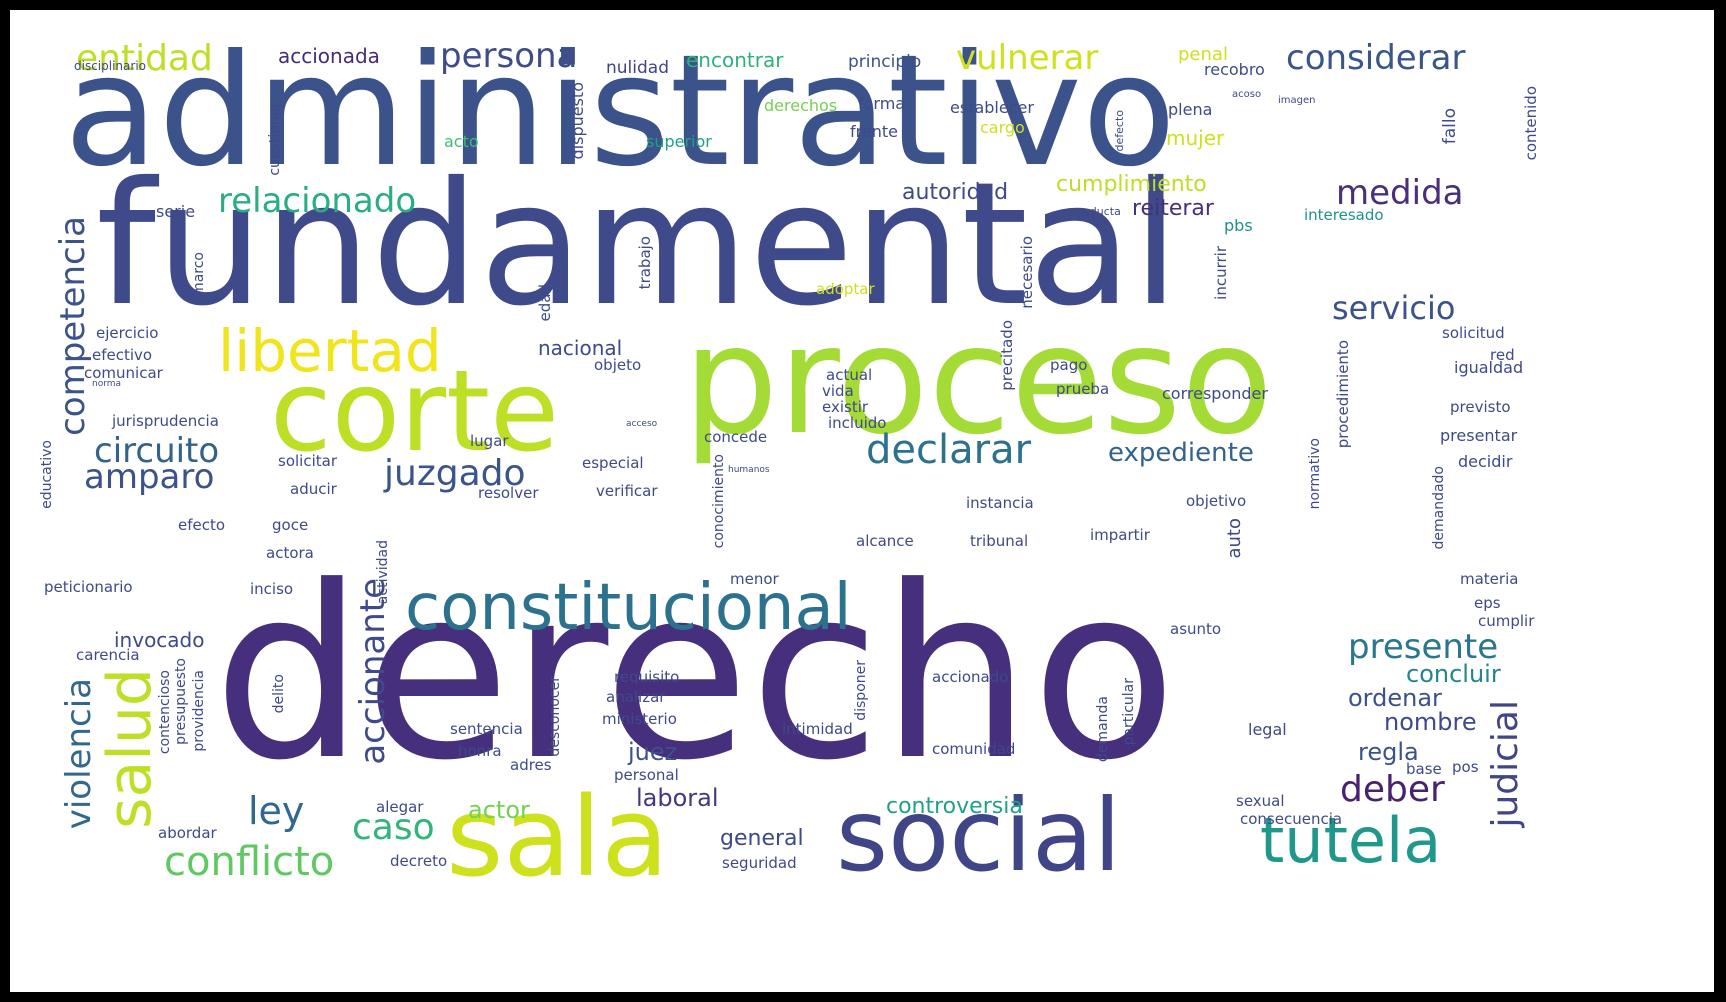  What do you see at coordinates (123, 373) in the screenshot?
I see `word-comunicar: comunicar` at bounding box center [123, 373].